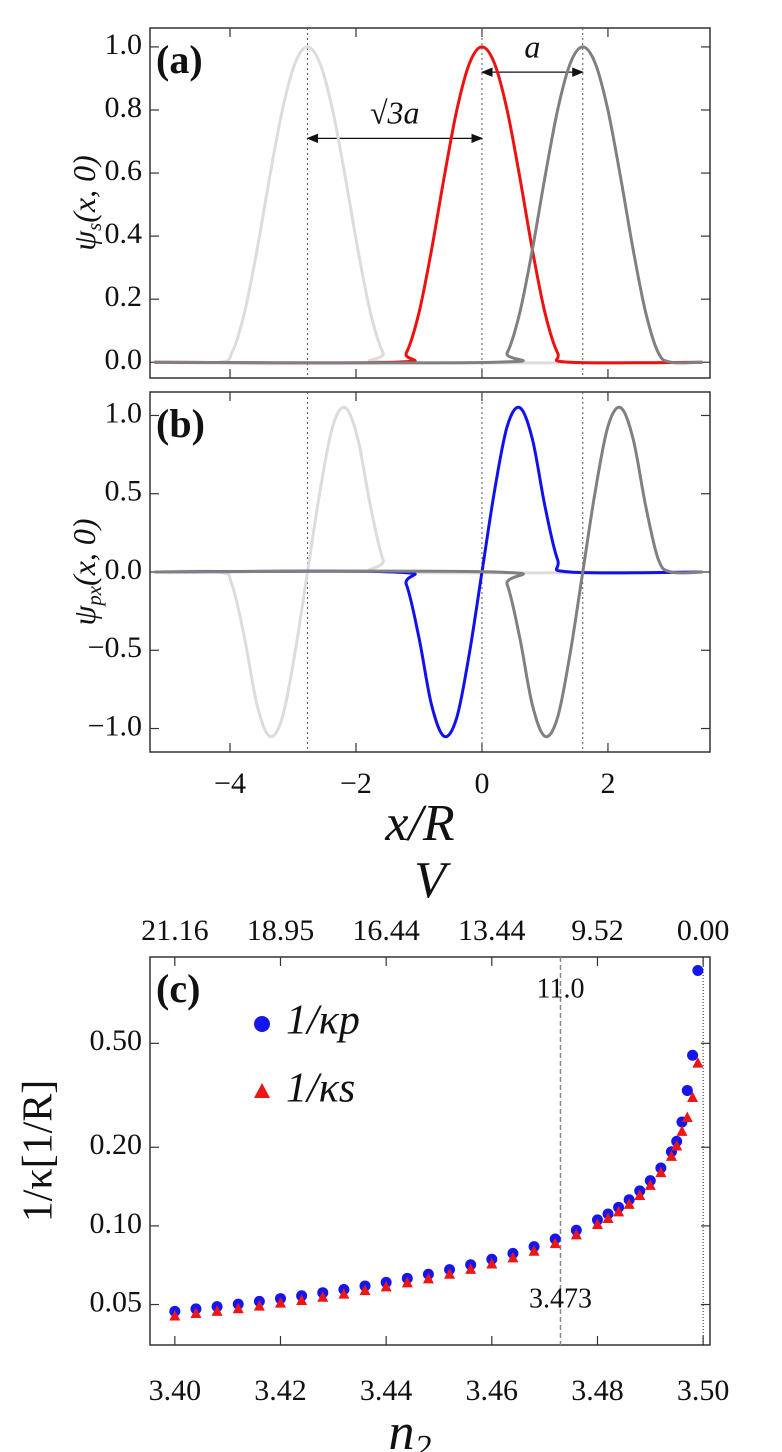 The width and height of the screenshot is (782, 1452). Describe the element at coordinates (85, 571) in the screenshot. I see `axis-label: ψpx(x, 0)` at that location.